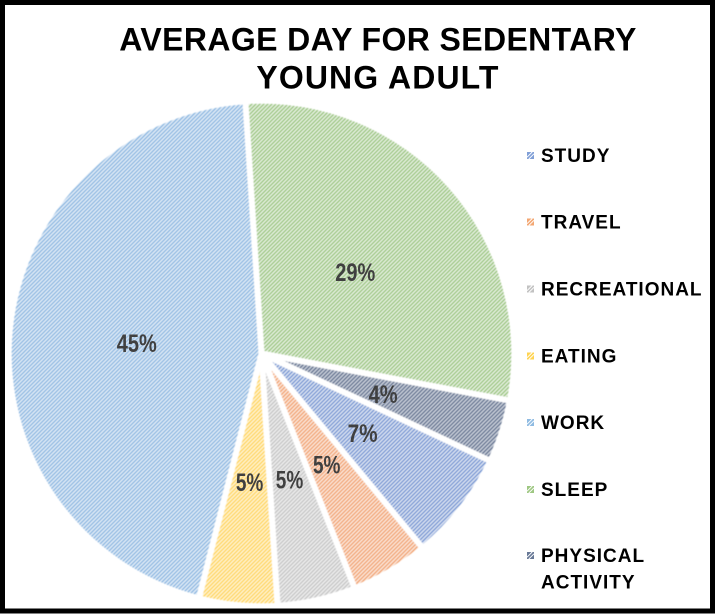 This screenshot has height=615, width=715. Describe the element at coordinates (574, 490) in the screenshot. I see `svg-text: SLEEP` at that location.